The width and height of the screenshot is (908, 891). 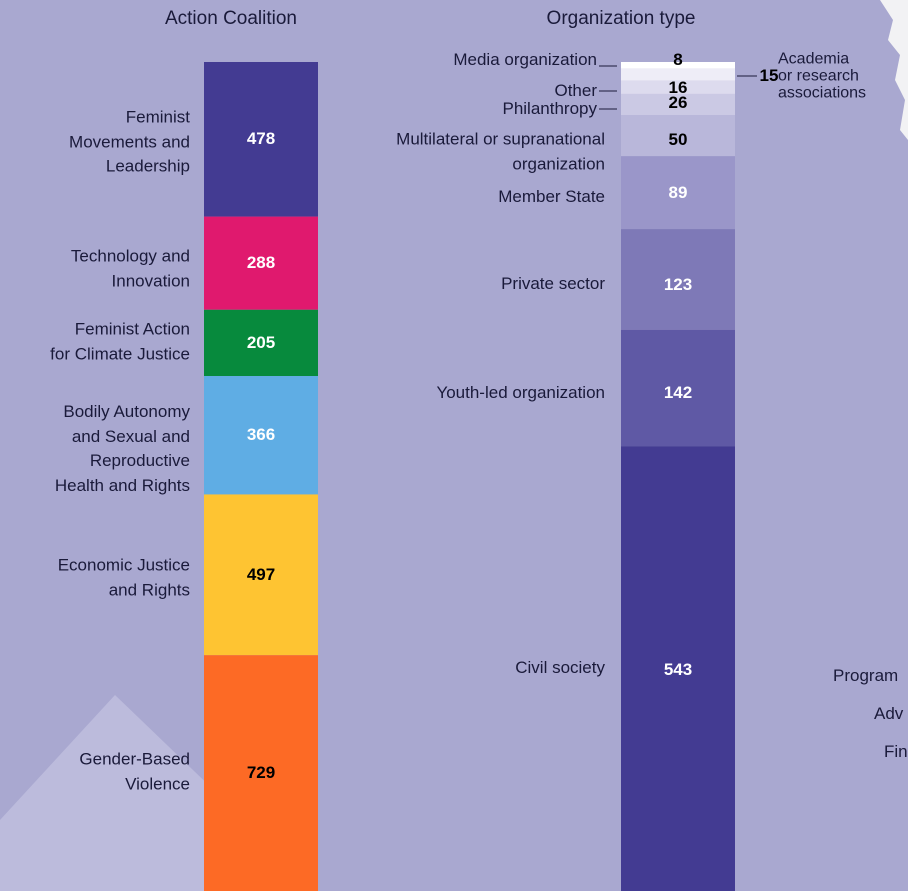 What do you see at coordinates (129, 141) in the screenshot?
I see `category-label: Feminist Movements and Leadership` at bounding box center [129, 141].